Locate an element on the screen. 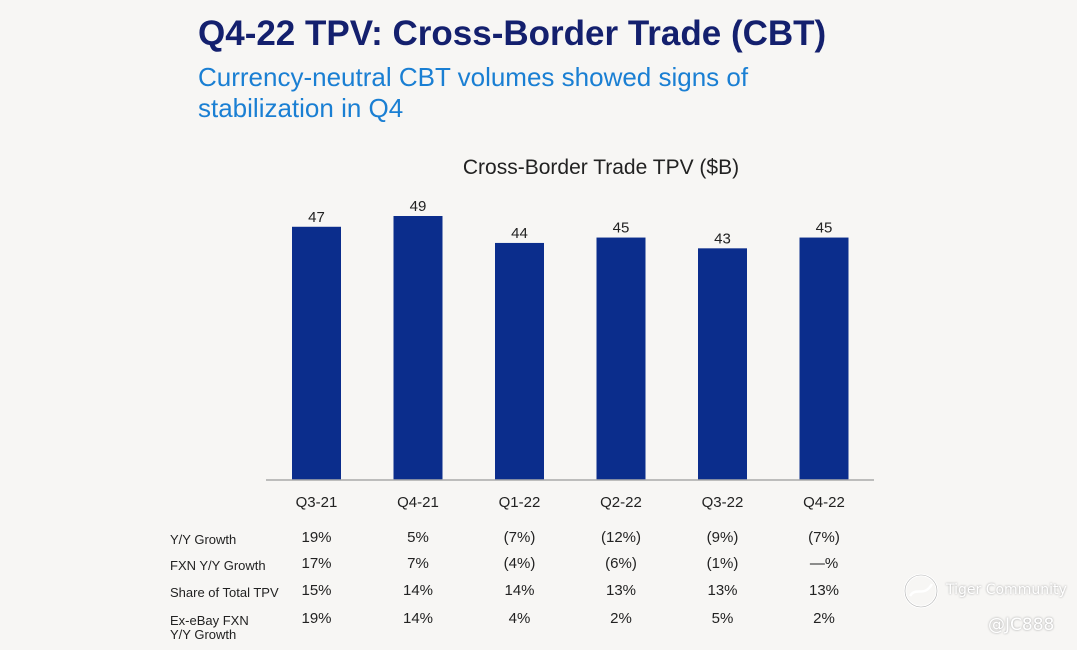  x-tick-label-Q3-21: Q3-21 is located at coordinates (317, 502).